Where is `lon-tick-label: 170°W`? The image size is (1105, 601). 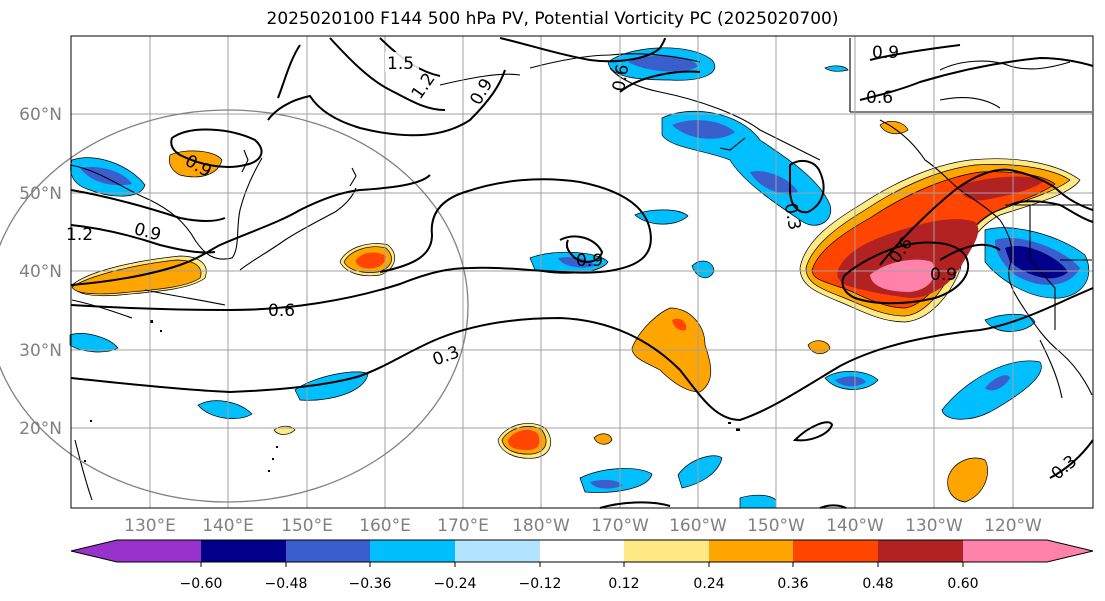 lon-tick-label: 170°W is located at coordinates (620, 526).